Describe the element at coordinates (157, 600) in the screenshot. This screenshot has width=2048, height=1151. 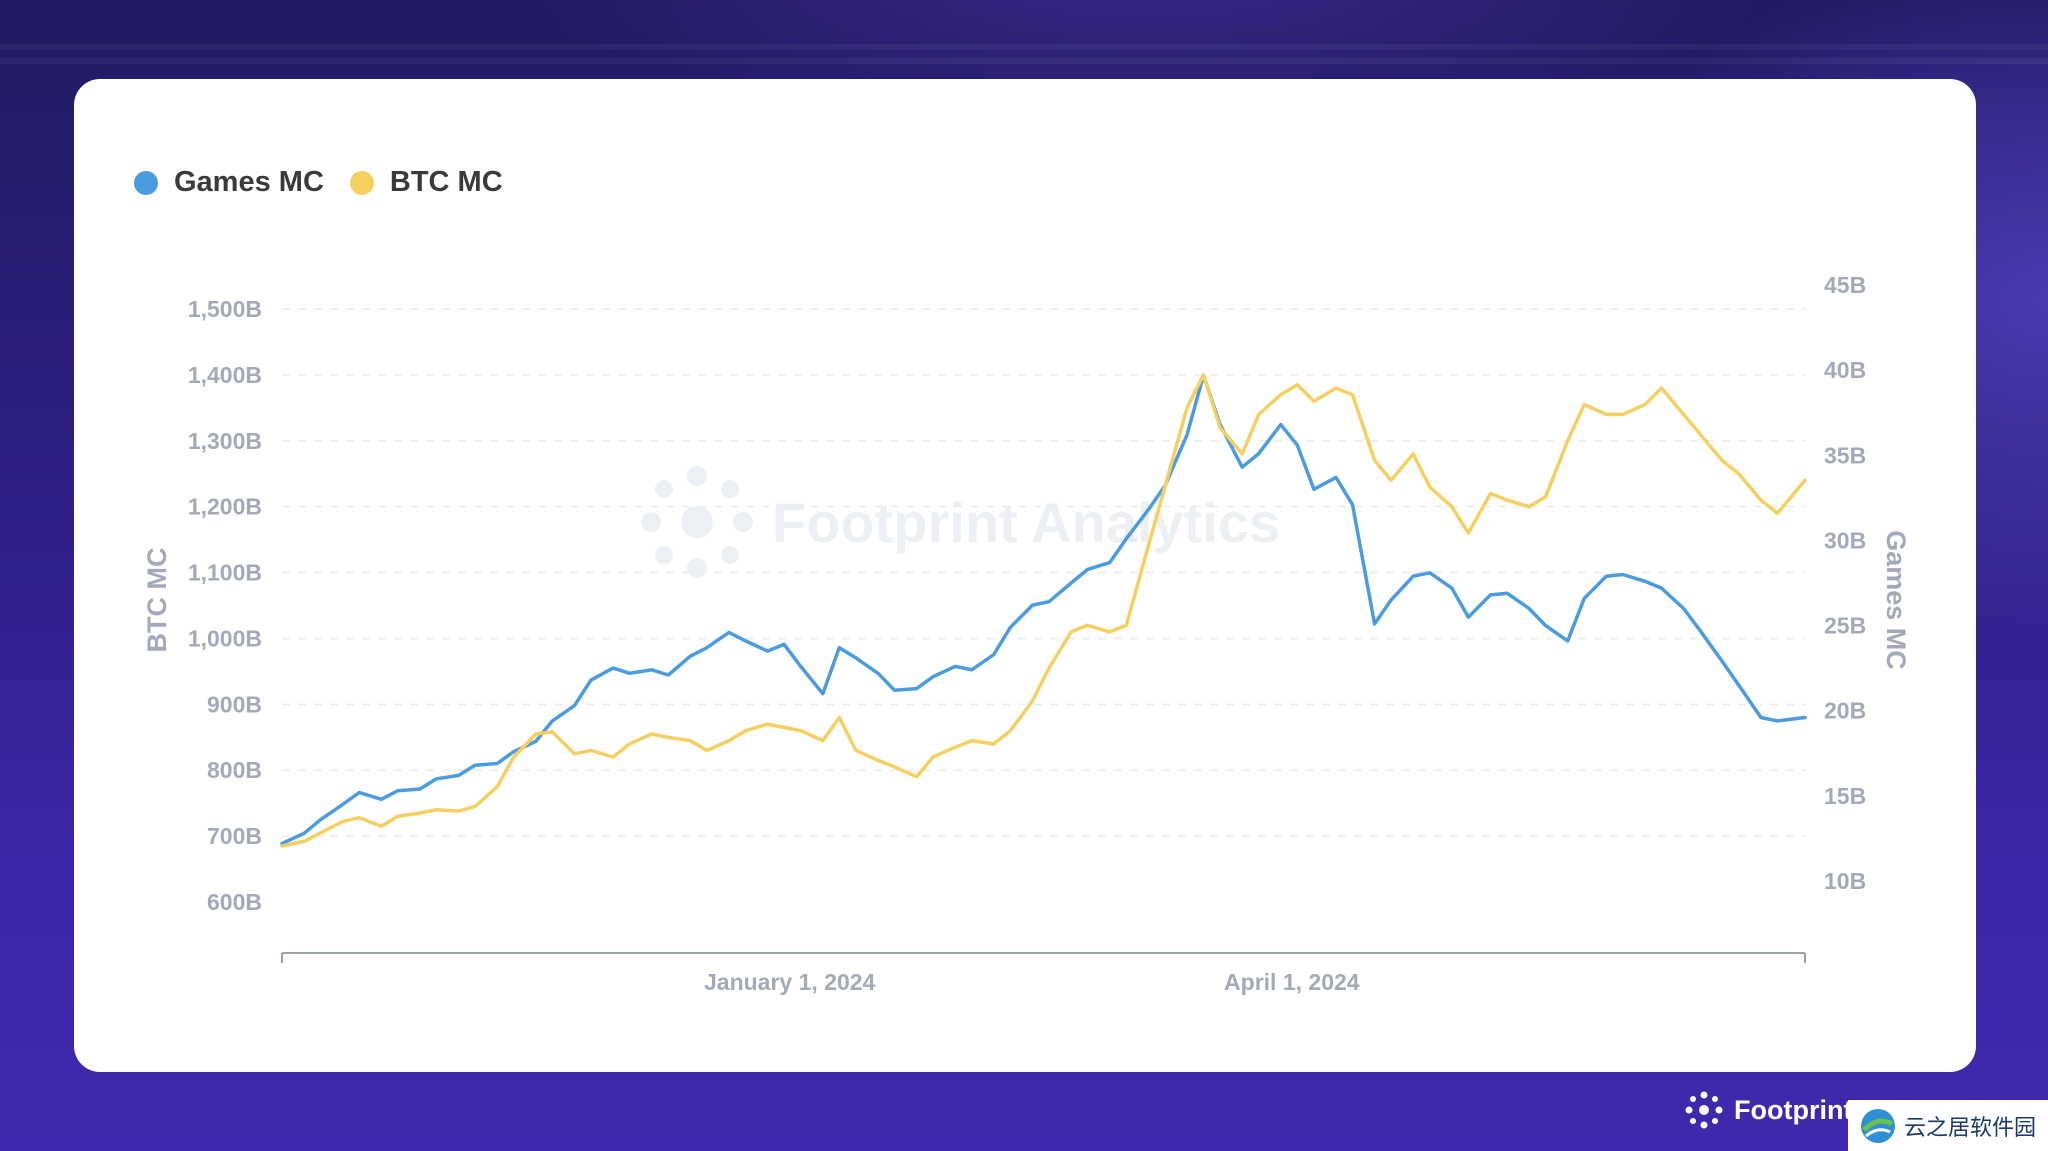
I see `left-axis-title: BTC MC` at that location.